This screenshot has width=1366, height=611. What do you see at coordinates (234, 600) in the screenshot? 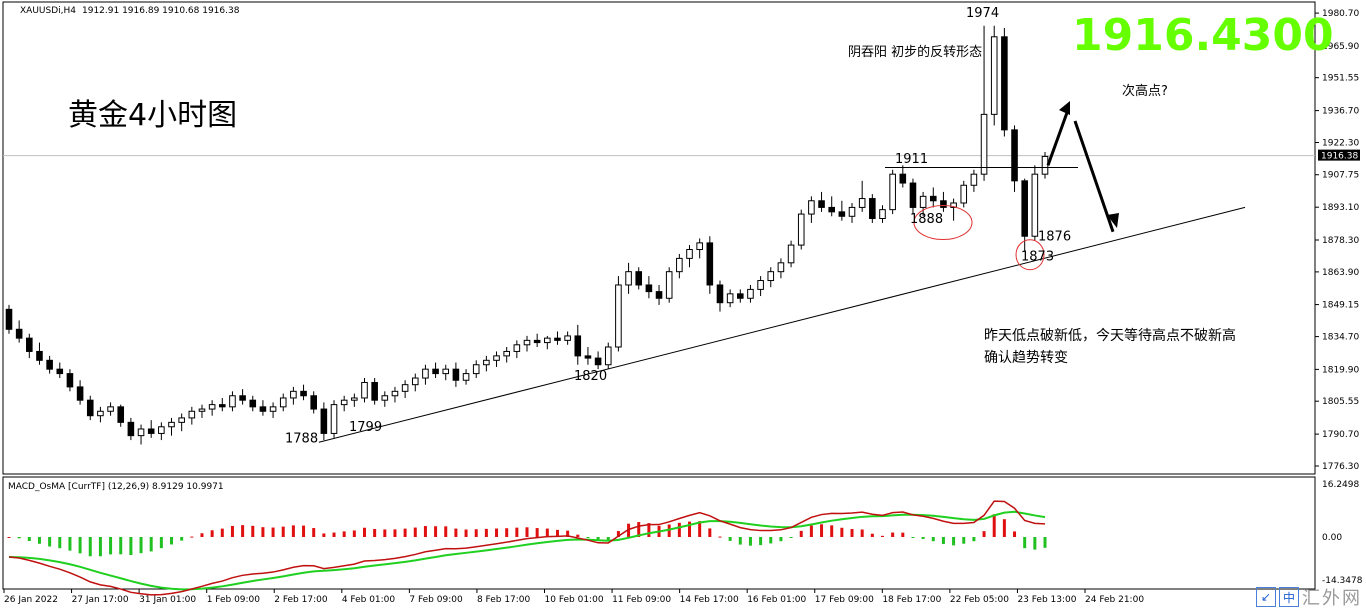
I see `x-tick-label: 1 Feb 09:00` at bounding box center [234, 600].